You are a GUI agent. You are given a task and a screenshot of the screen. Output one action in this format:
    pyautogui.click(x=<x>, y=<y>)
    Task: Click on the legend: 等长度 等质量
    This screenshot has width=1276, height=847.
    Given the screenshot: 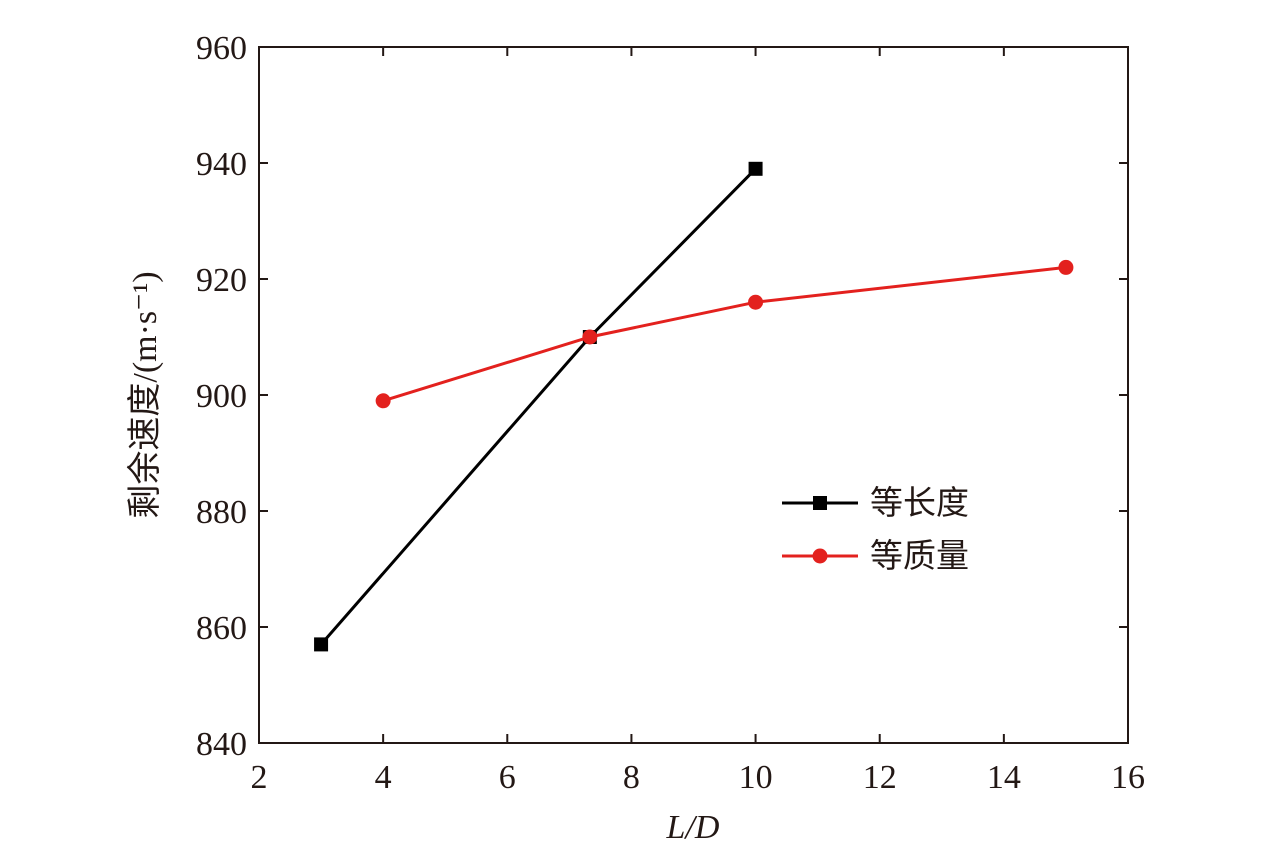 What is the action you would take?
    pyautogui.click(x=875, y=529)
    